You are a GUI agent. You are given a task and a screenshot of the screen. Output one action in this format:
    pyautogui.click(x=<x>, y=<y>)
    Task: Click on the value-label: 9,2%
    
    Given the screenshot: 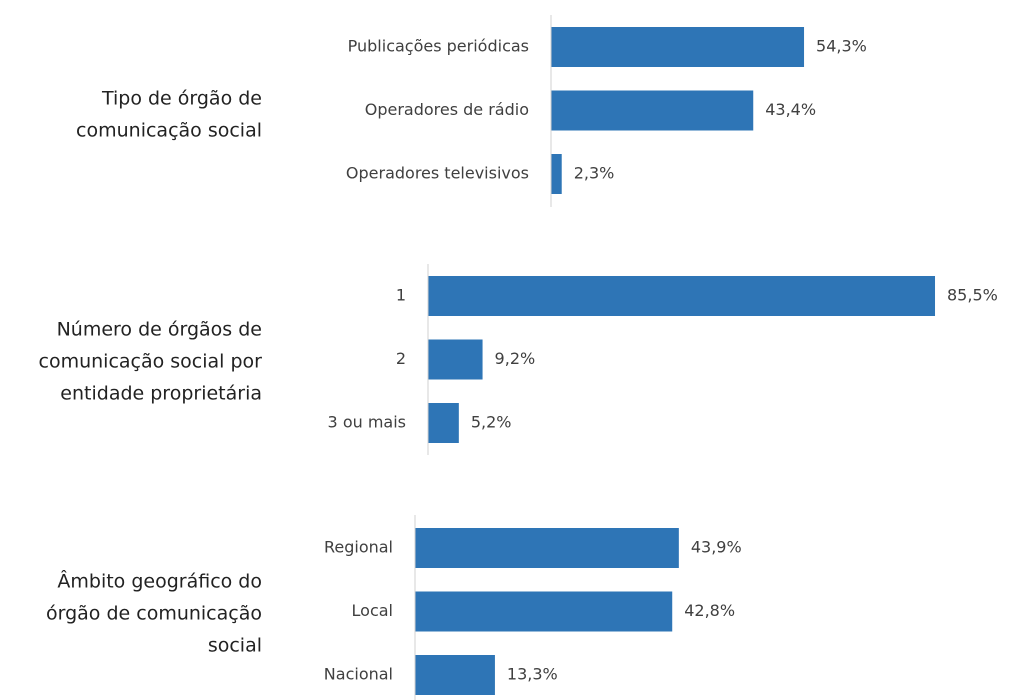 What is the action you would take?
    pyautogui.click(x=515, y=358)
    